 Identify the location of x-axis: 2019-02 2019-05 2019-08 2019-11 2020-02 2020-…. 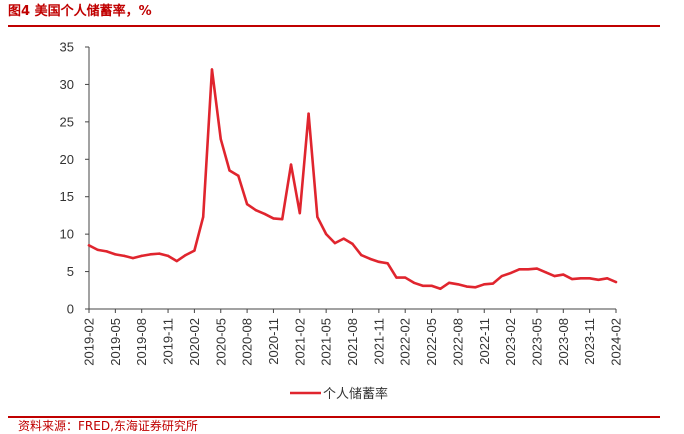
(353, 337).